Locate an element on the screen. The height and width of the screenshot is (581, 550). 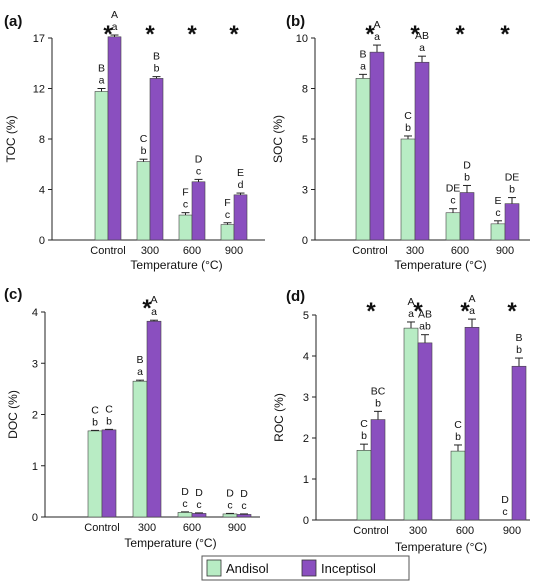
uppercase-letter: BC is located at coordinates (378, 391).